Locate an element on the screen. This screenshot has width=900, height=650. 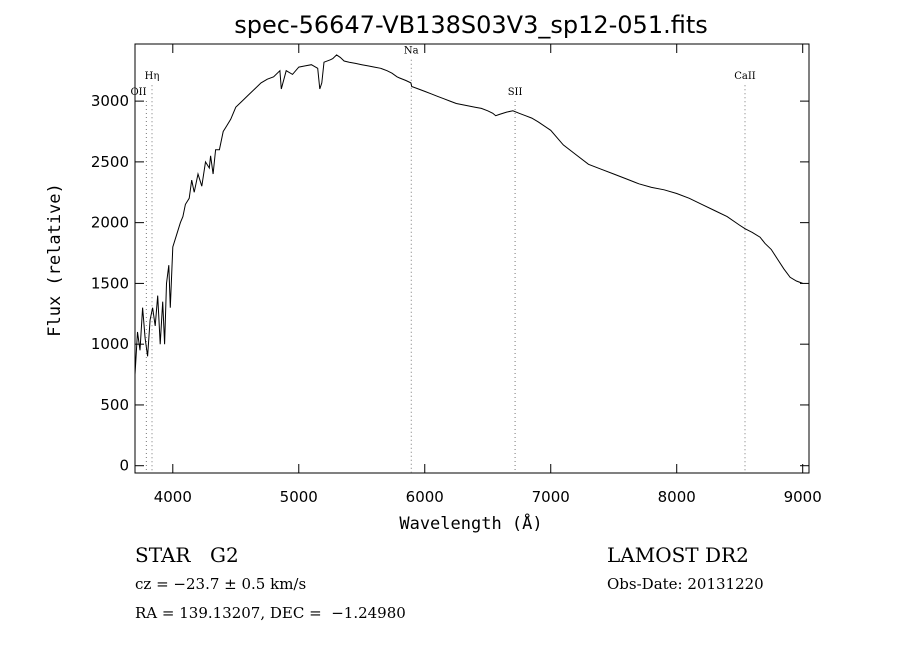
x-tick-label: 4000 is located at coordinates (173, 497).